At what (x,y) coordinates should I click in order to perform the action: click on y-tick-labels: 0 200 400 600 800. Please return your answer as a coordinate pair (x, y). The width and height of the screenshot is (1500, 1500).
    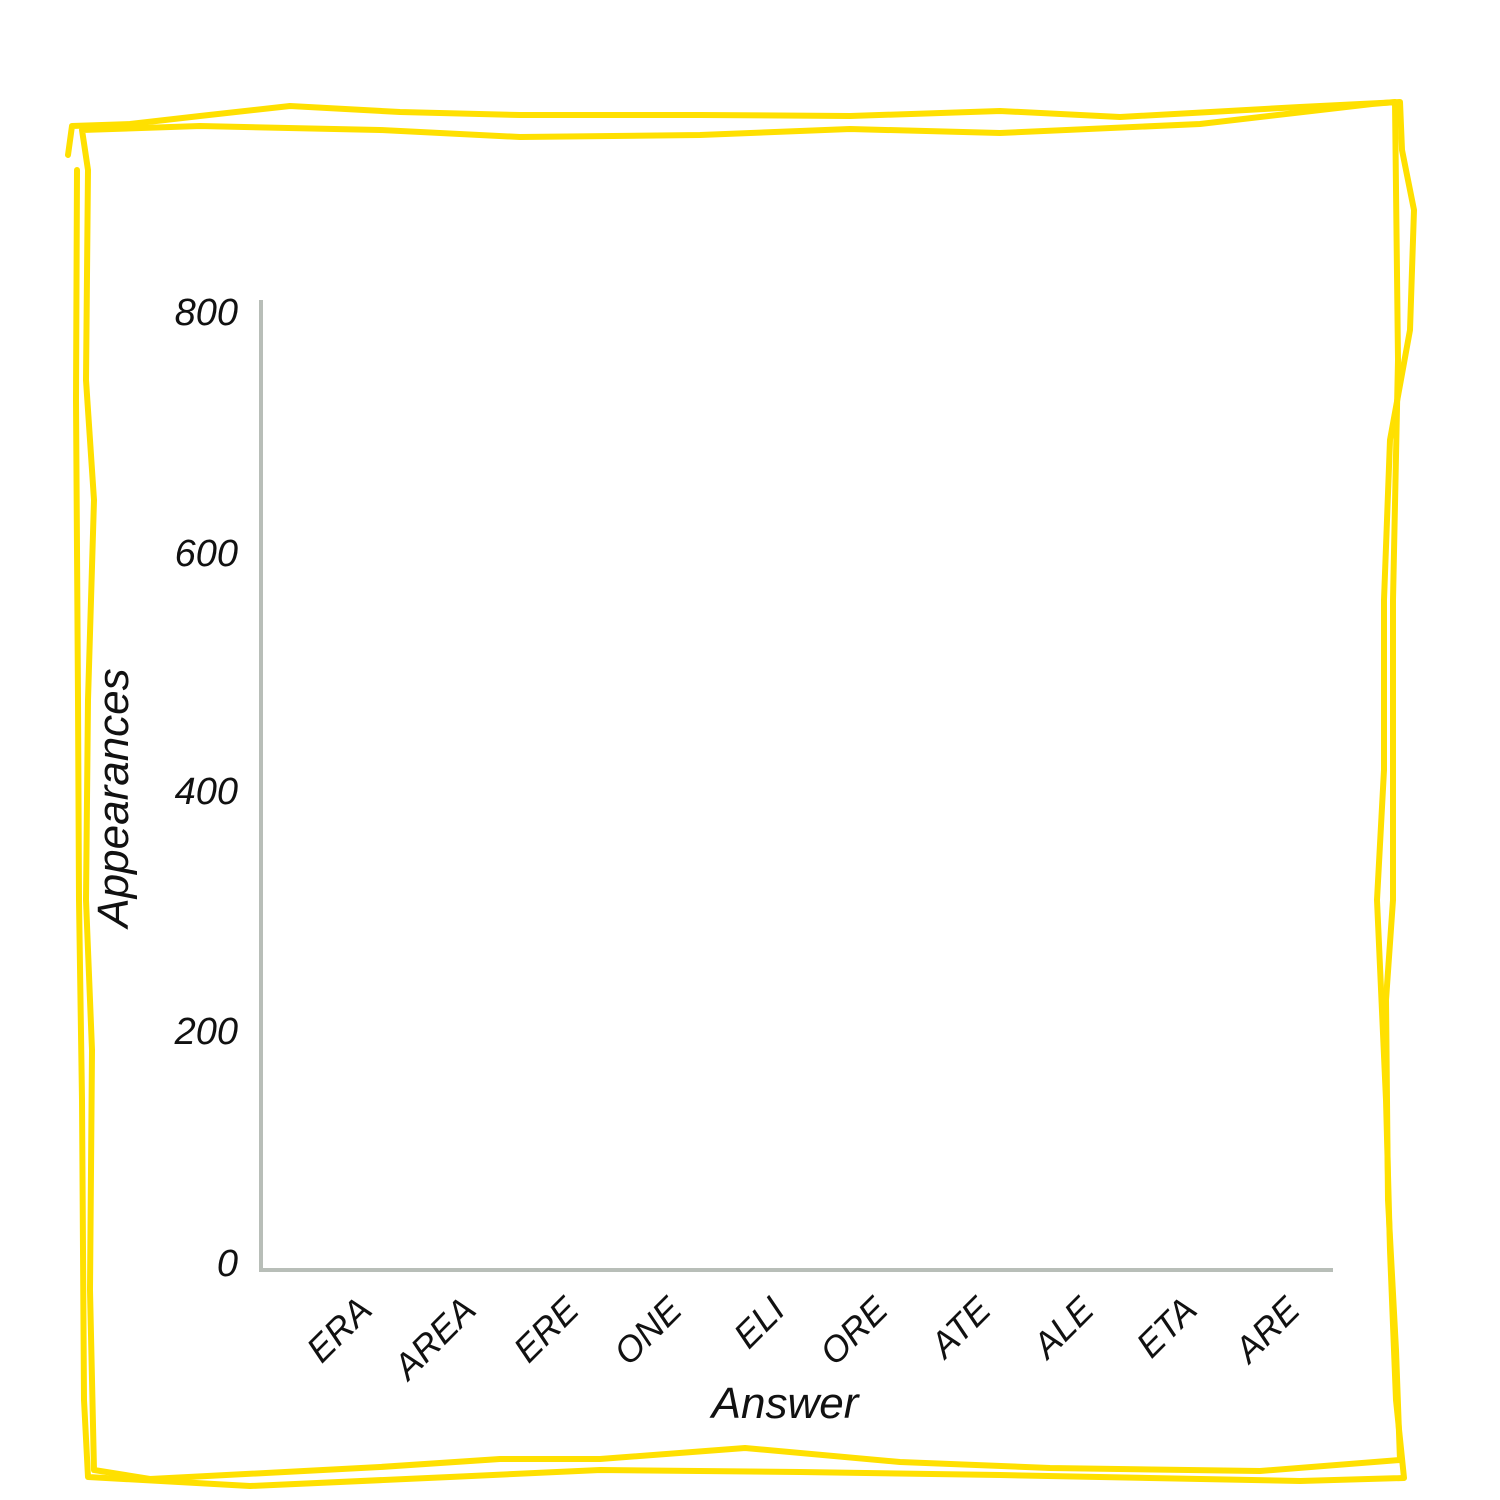
    Looking at the image, I should click on (206, 788).